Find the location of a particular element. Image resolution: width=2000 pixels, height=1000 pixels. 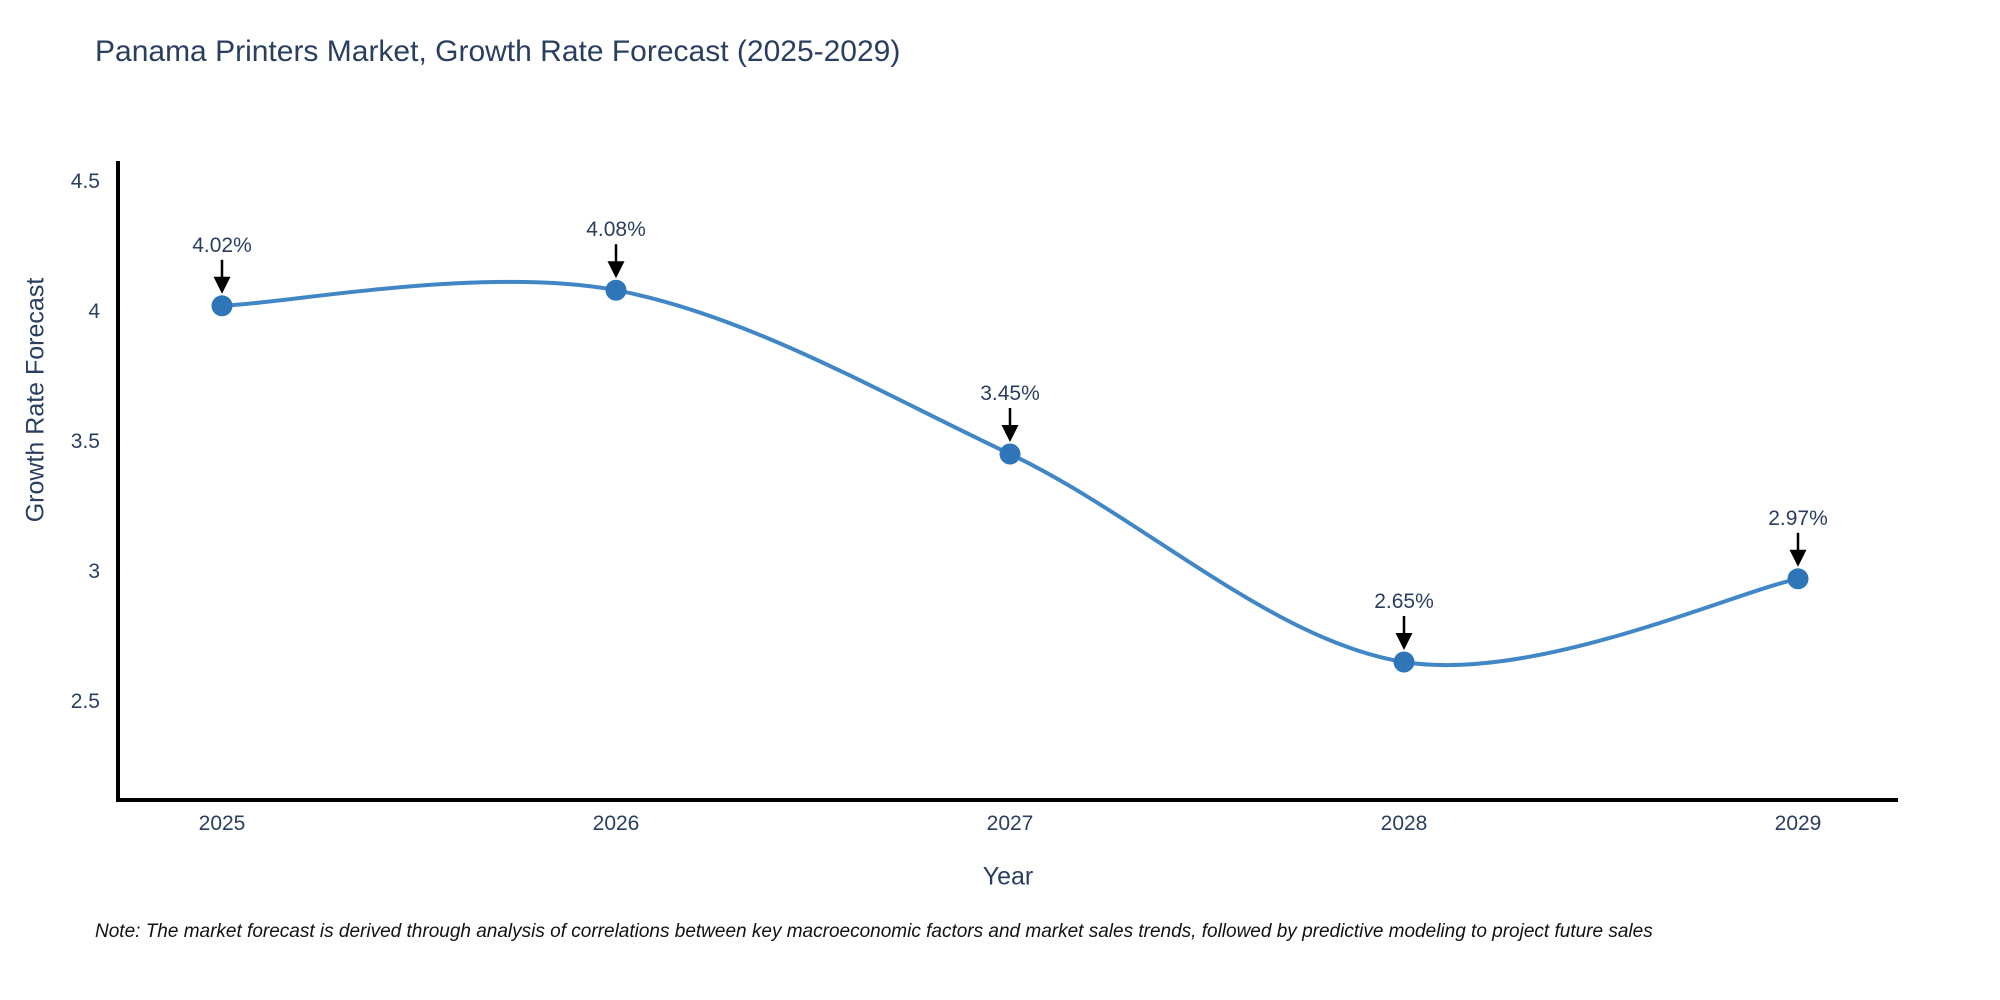

y-tick-label: 3.5 is located at coordinates (85, 441).